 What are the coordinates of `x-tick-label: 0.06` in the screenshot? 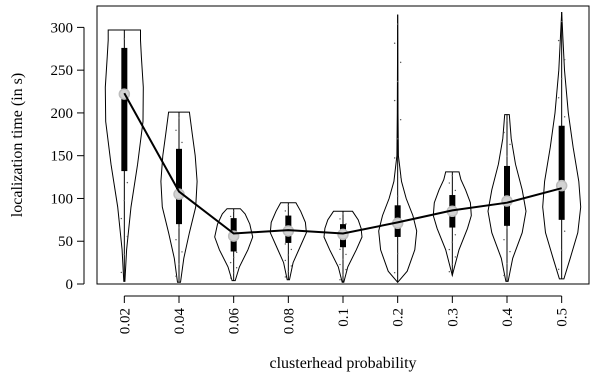 It's located at (235, 321).